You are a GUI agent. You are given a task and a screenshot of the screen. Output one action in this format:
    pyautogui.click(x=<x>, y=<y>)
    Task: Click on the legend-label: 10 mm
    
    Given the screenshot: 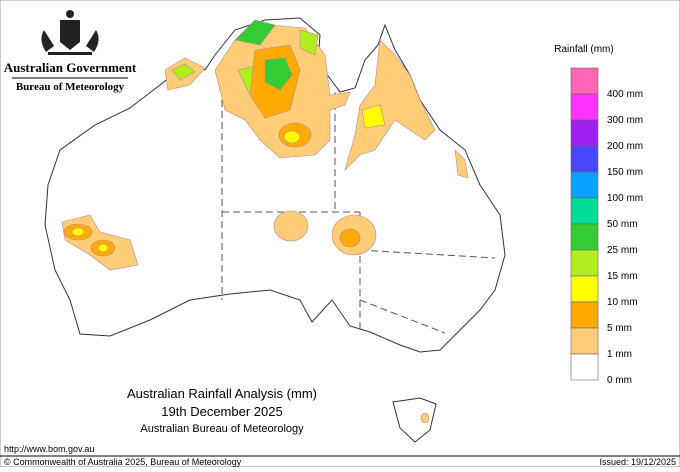 What is the action you would take?
    pyautogui.click(x=622, y=302)
    